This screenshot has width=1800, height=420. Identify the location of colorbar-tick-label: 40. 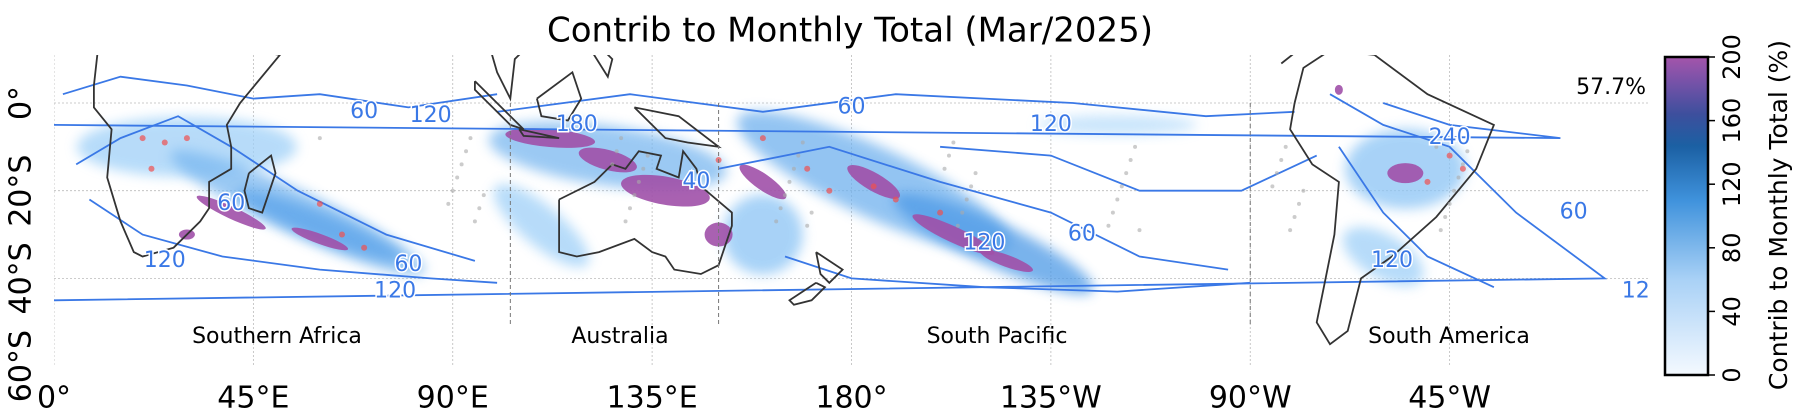
(1732, 311).